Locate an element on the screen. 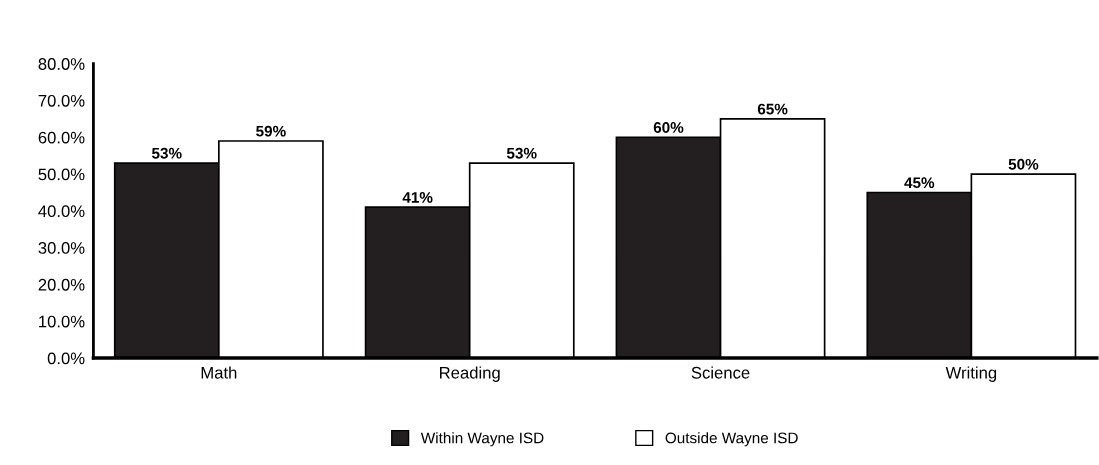 The width and height of the screenshot is (1099, 465). y-tick-label: 10.0% is located at coordinates (62, 321).